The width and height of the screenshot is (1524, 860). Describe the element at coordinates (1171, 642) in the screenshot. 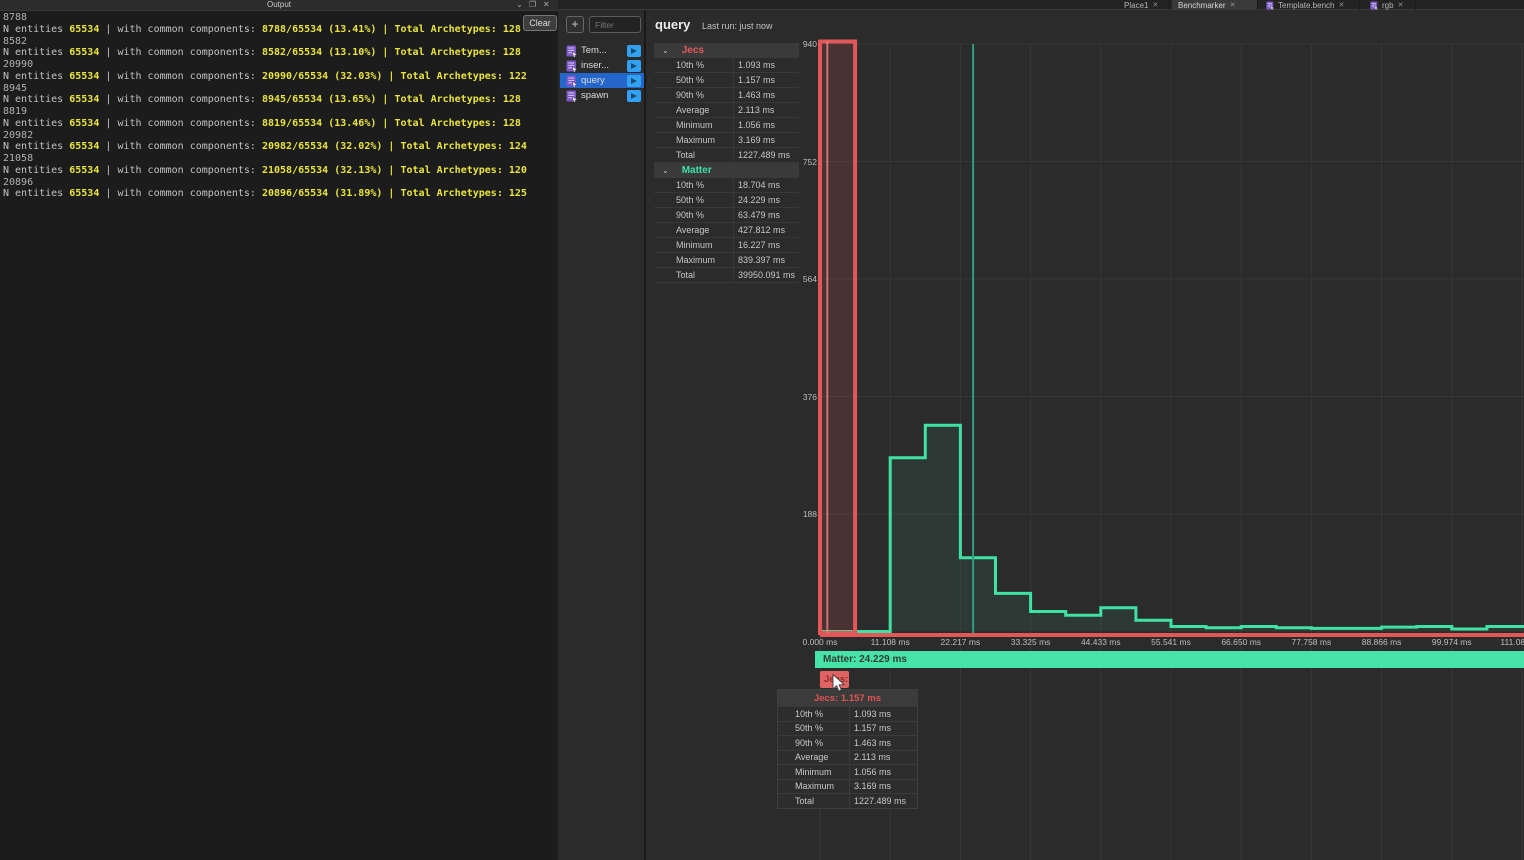

I see `x-tick-label: 55.541 ms` at that location.